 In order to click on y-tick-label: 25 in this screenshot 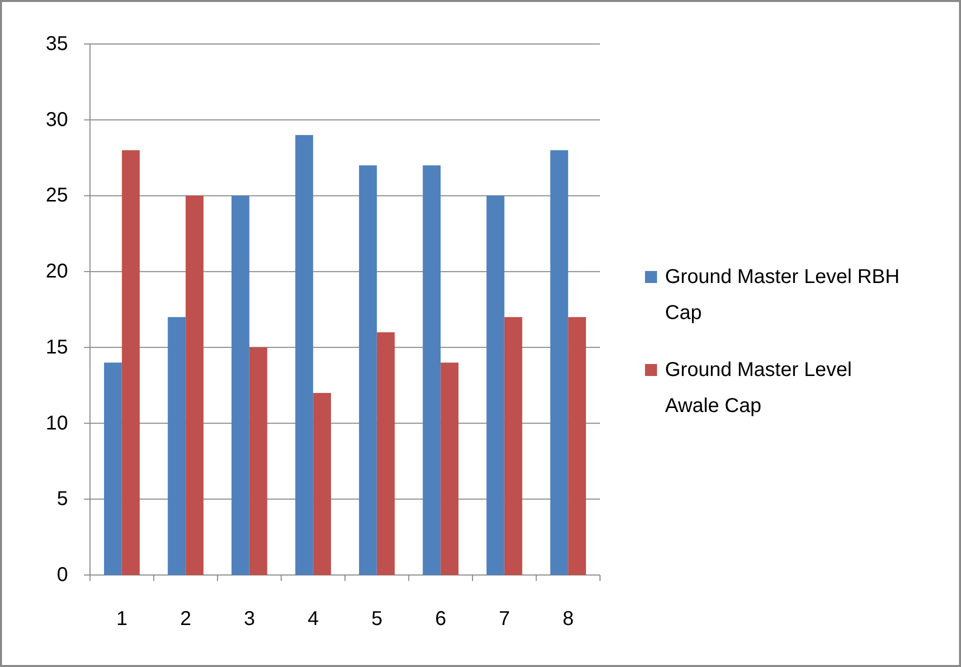, I will do `click(57, 195)`.